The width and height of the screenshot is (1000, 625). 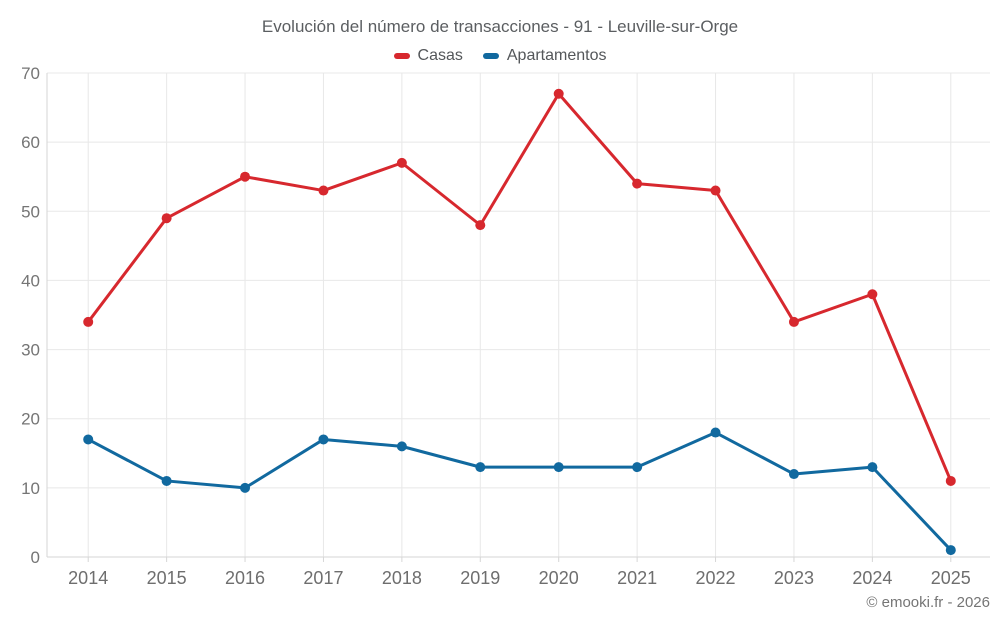 I want to click on x-axis-year-label: 2020, so click(x=559, y=578).